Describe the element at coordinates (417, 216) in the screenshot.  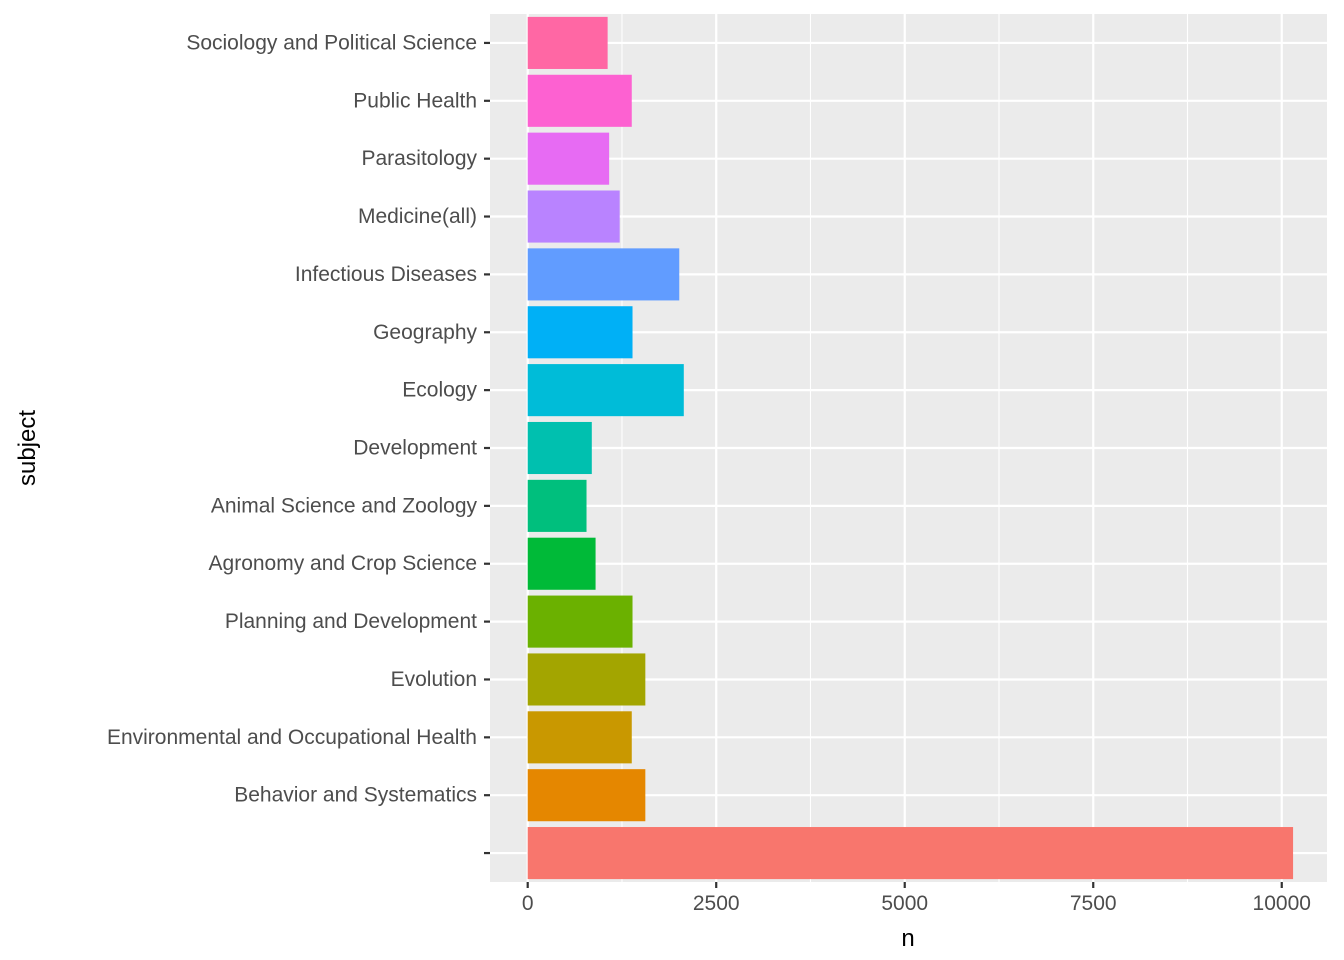
I see `y-tick-label: Medicine(all)` at that location.